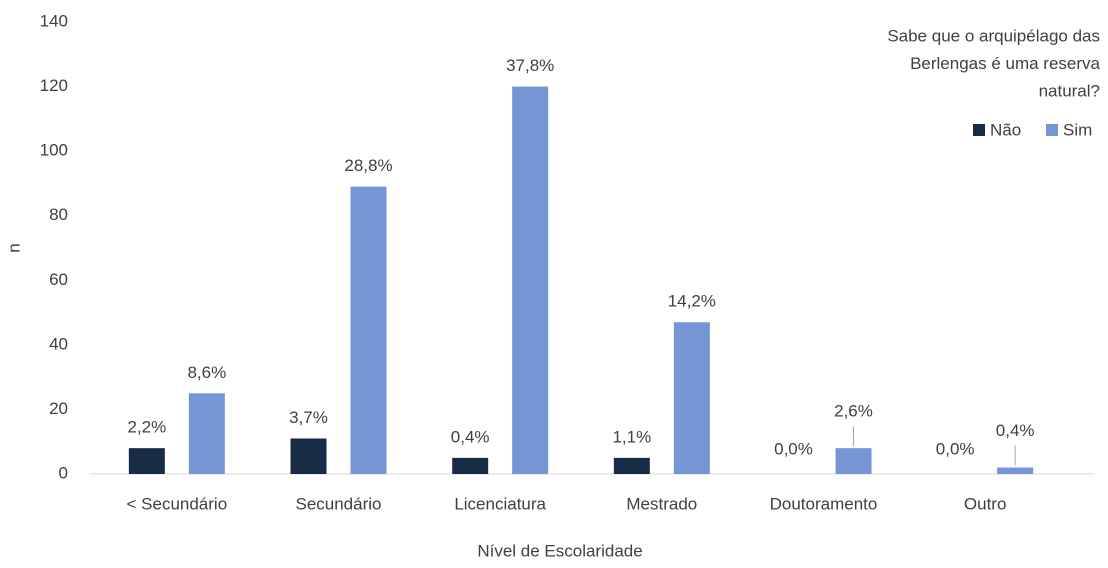 This screenshot has height=568, width=1108. Describe the element at coordinates (54, 20) in the screenshot. I see `y-tick-label: 140` at that location.